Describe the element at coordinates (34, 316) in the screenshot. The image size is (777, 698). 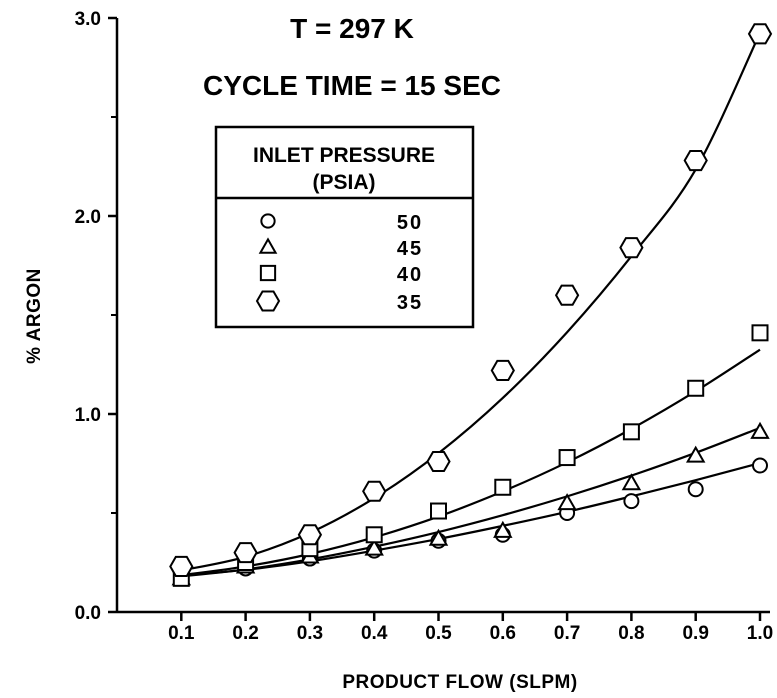
I see `y-axis-title: % ARGON` at that location.